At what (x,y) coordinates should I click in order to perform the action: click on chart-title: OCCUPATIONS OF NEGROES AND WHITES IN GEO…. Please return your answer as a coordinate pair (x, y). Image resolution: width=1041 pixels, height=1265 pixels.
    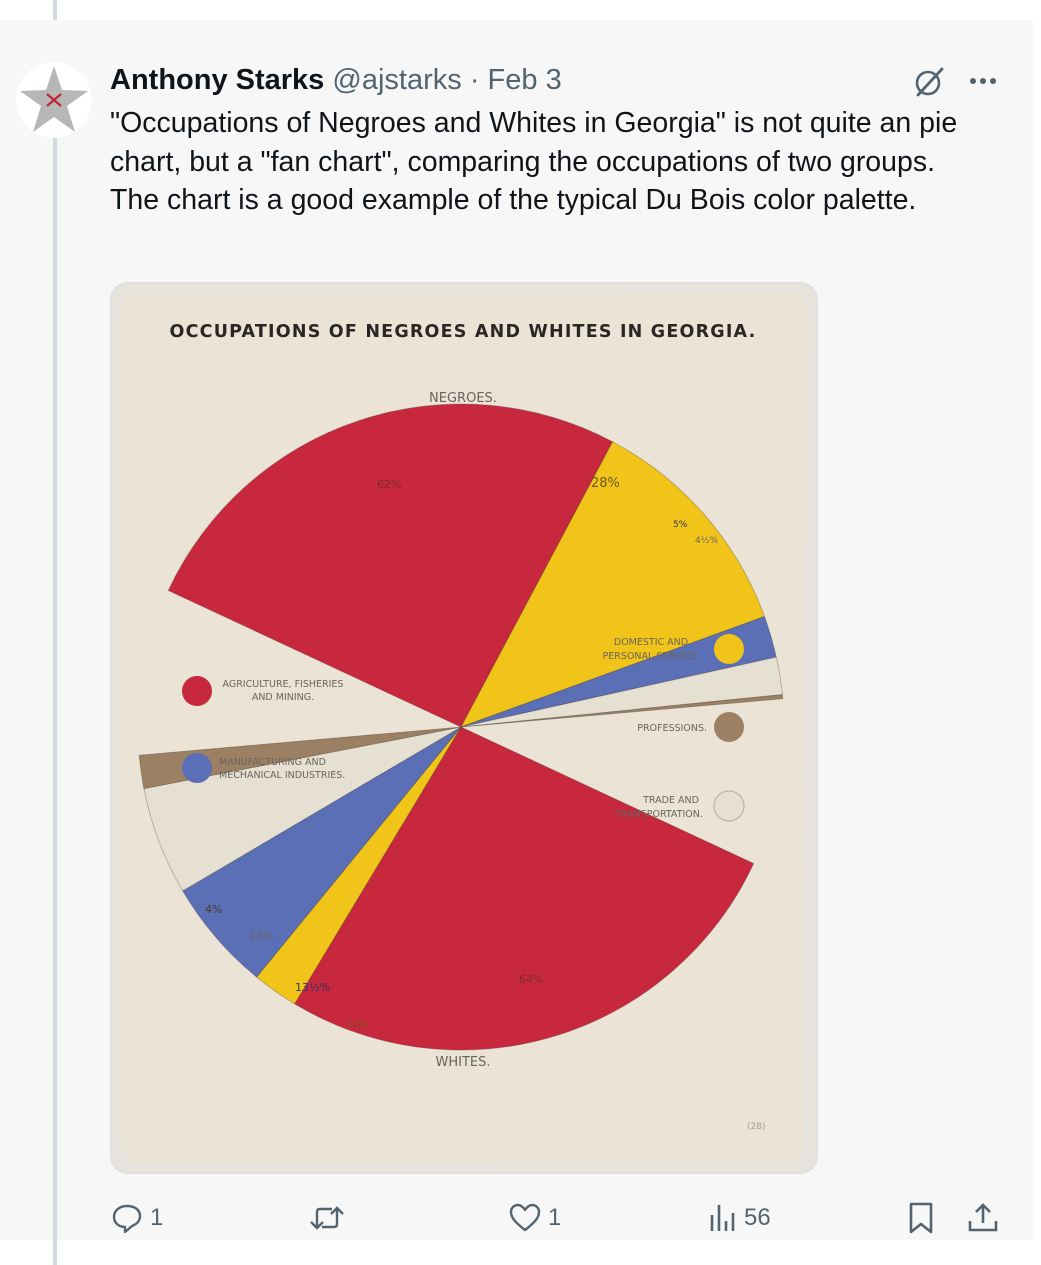
    Looking at the image, I should click on (463, 332).